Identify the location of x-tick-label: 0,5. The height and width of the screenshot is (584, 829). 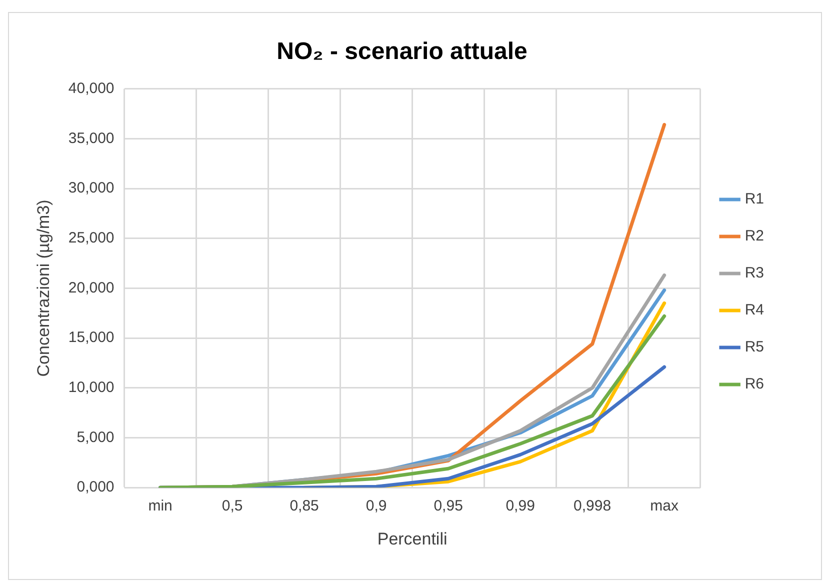
(232, 506).